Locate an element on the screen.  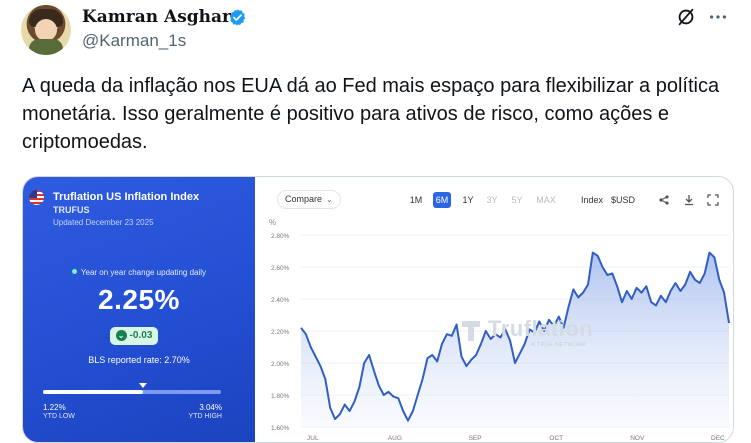
x-tick-label: NOV is located at coordinates (637, 438).